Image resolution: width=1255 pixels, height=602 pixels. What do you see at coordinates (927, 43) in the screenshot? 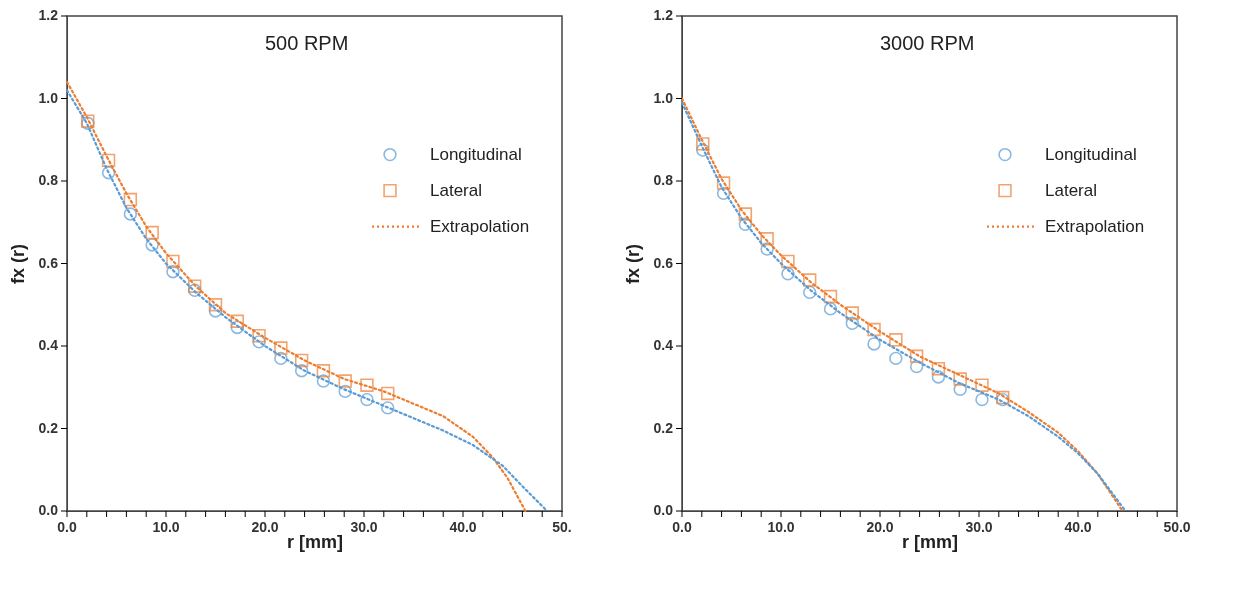
I see `text: 3000 RPM` at bounding box center [927, 43].